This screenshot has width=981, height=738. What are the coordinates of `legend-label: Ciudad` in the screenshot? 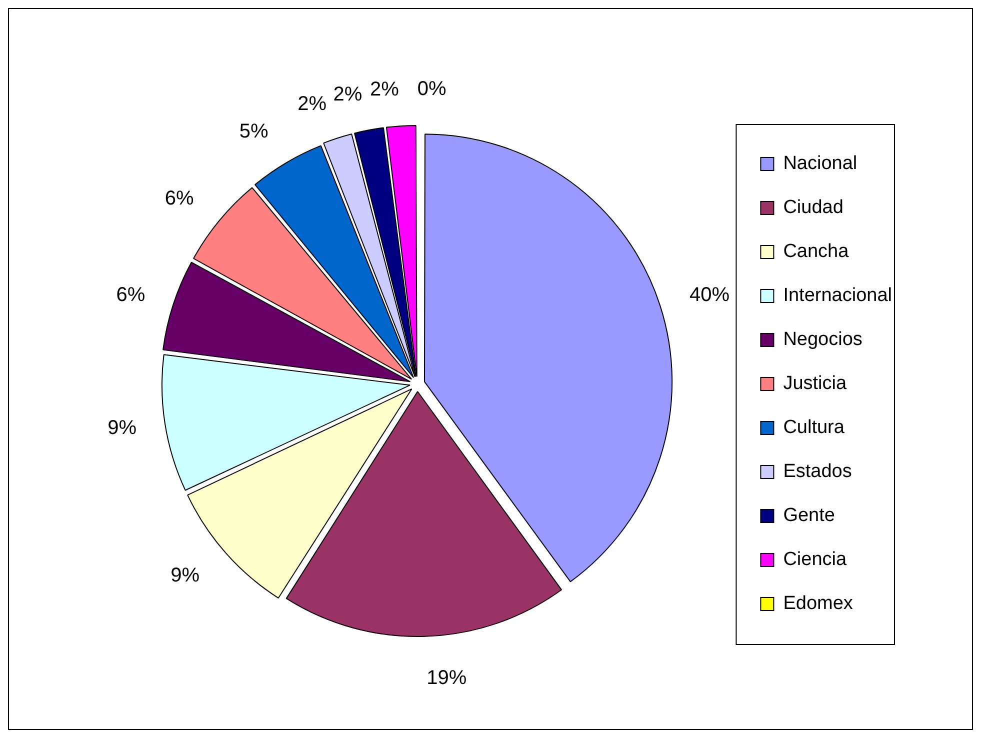 It's located at (813, 207).